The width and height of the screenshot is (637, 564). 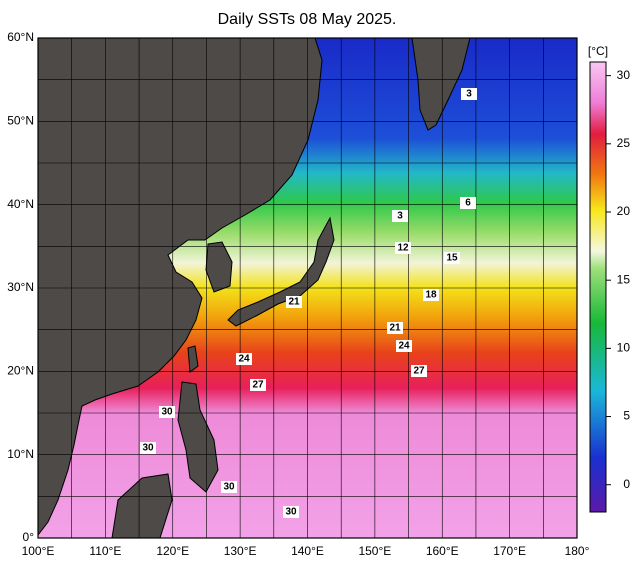 What do you see at coordinates (577, 551) in the screenshot?
I see `lon-label: 180°` at bounding box center [577, 551].